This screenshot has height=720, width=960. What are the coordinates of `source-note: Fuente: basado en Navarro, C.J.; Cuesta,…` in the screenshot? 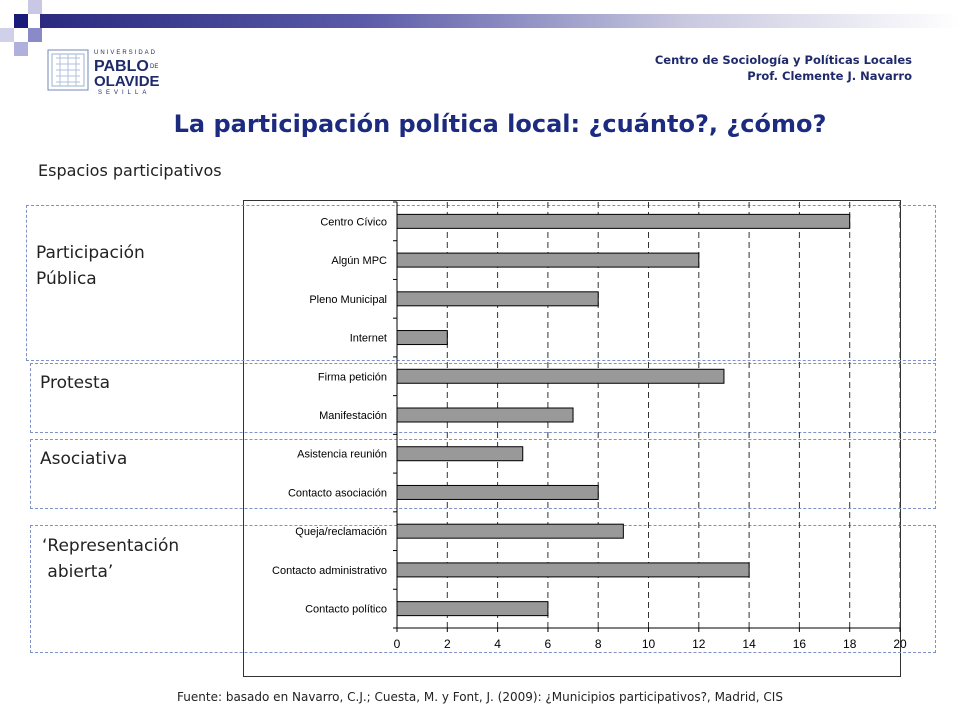 It's located at (480, 697).